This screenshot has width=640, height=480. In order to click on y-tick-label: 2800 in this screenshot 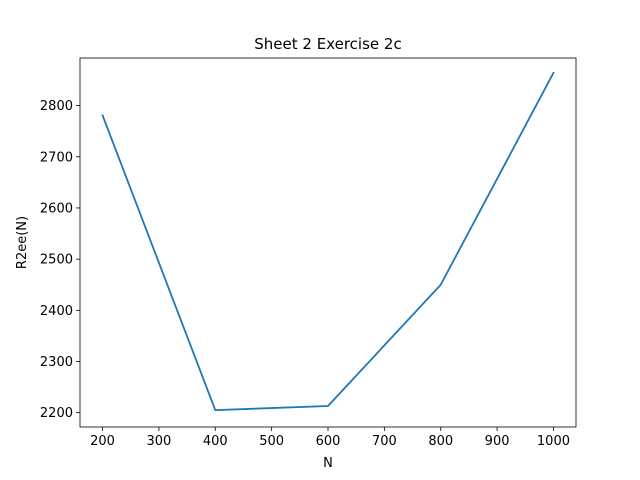, I will do `click(56, 106)`.